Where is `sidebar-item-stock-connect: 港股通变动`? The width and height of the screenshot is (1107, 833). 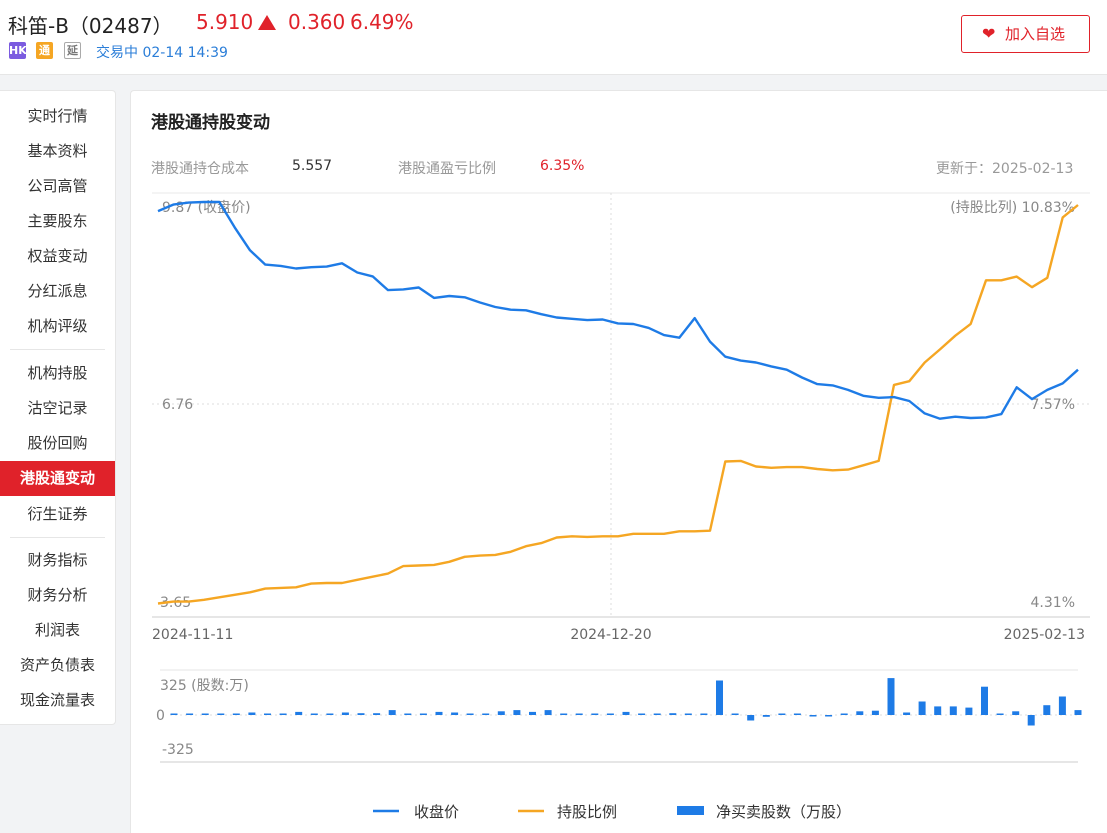
sidebar-item-stock-connect: 港股通变动 is located at coordinates (57, 478).